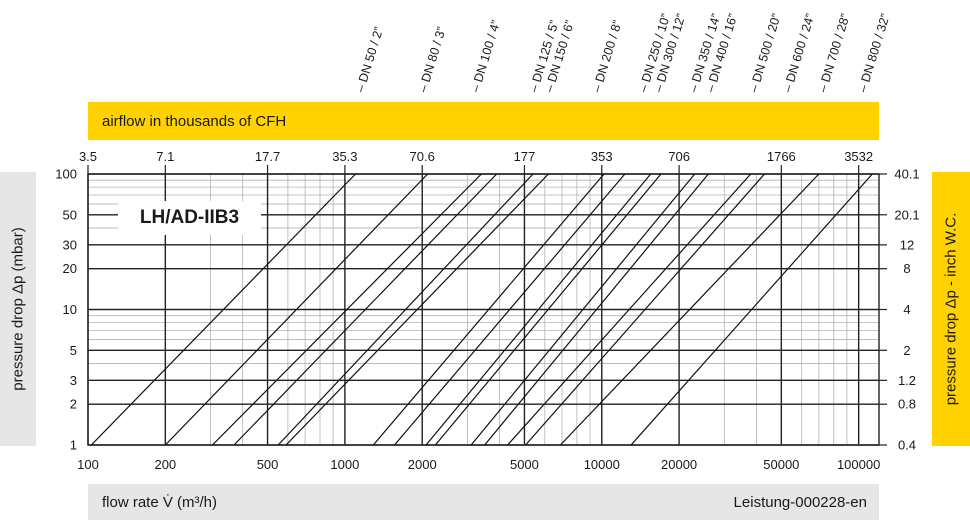 This screenshot has width=970, height=520. What do you see at coordinates (73, 404) in the screenshot?
I see `y-tick-label-left: 2` at bounding box center [73, 404].